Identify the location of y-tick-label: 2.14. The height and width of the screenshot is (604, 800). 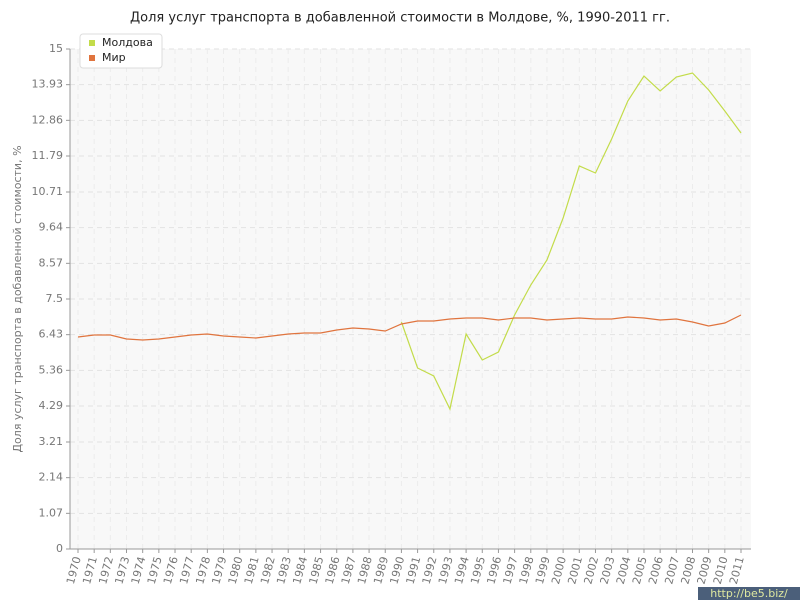
(51, 477).